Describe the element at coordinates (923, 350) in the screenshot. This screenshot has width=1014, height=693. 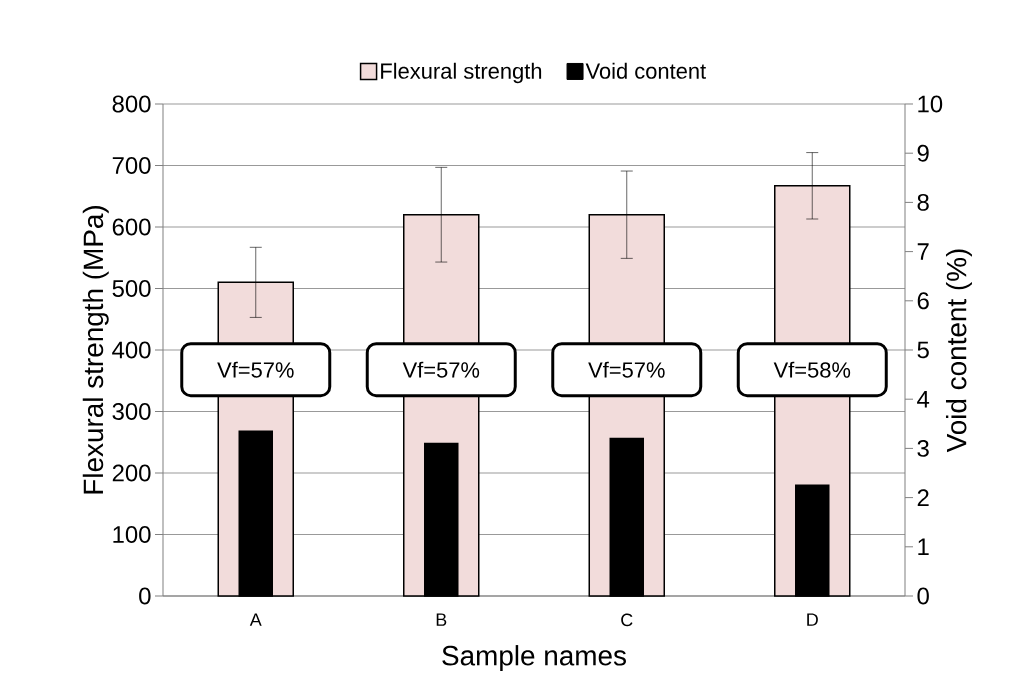
I see `y2-tick-label: 5` at that location.